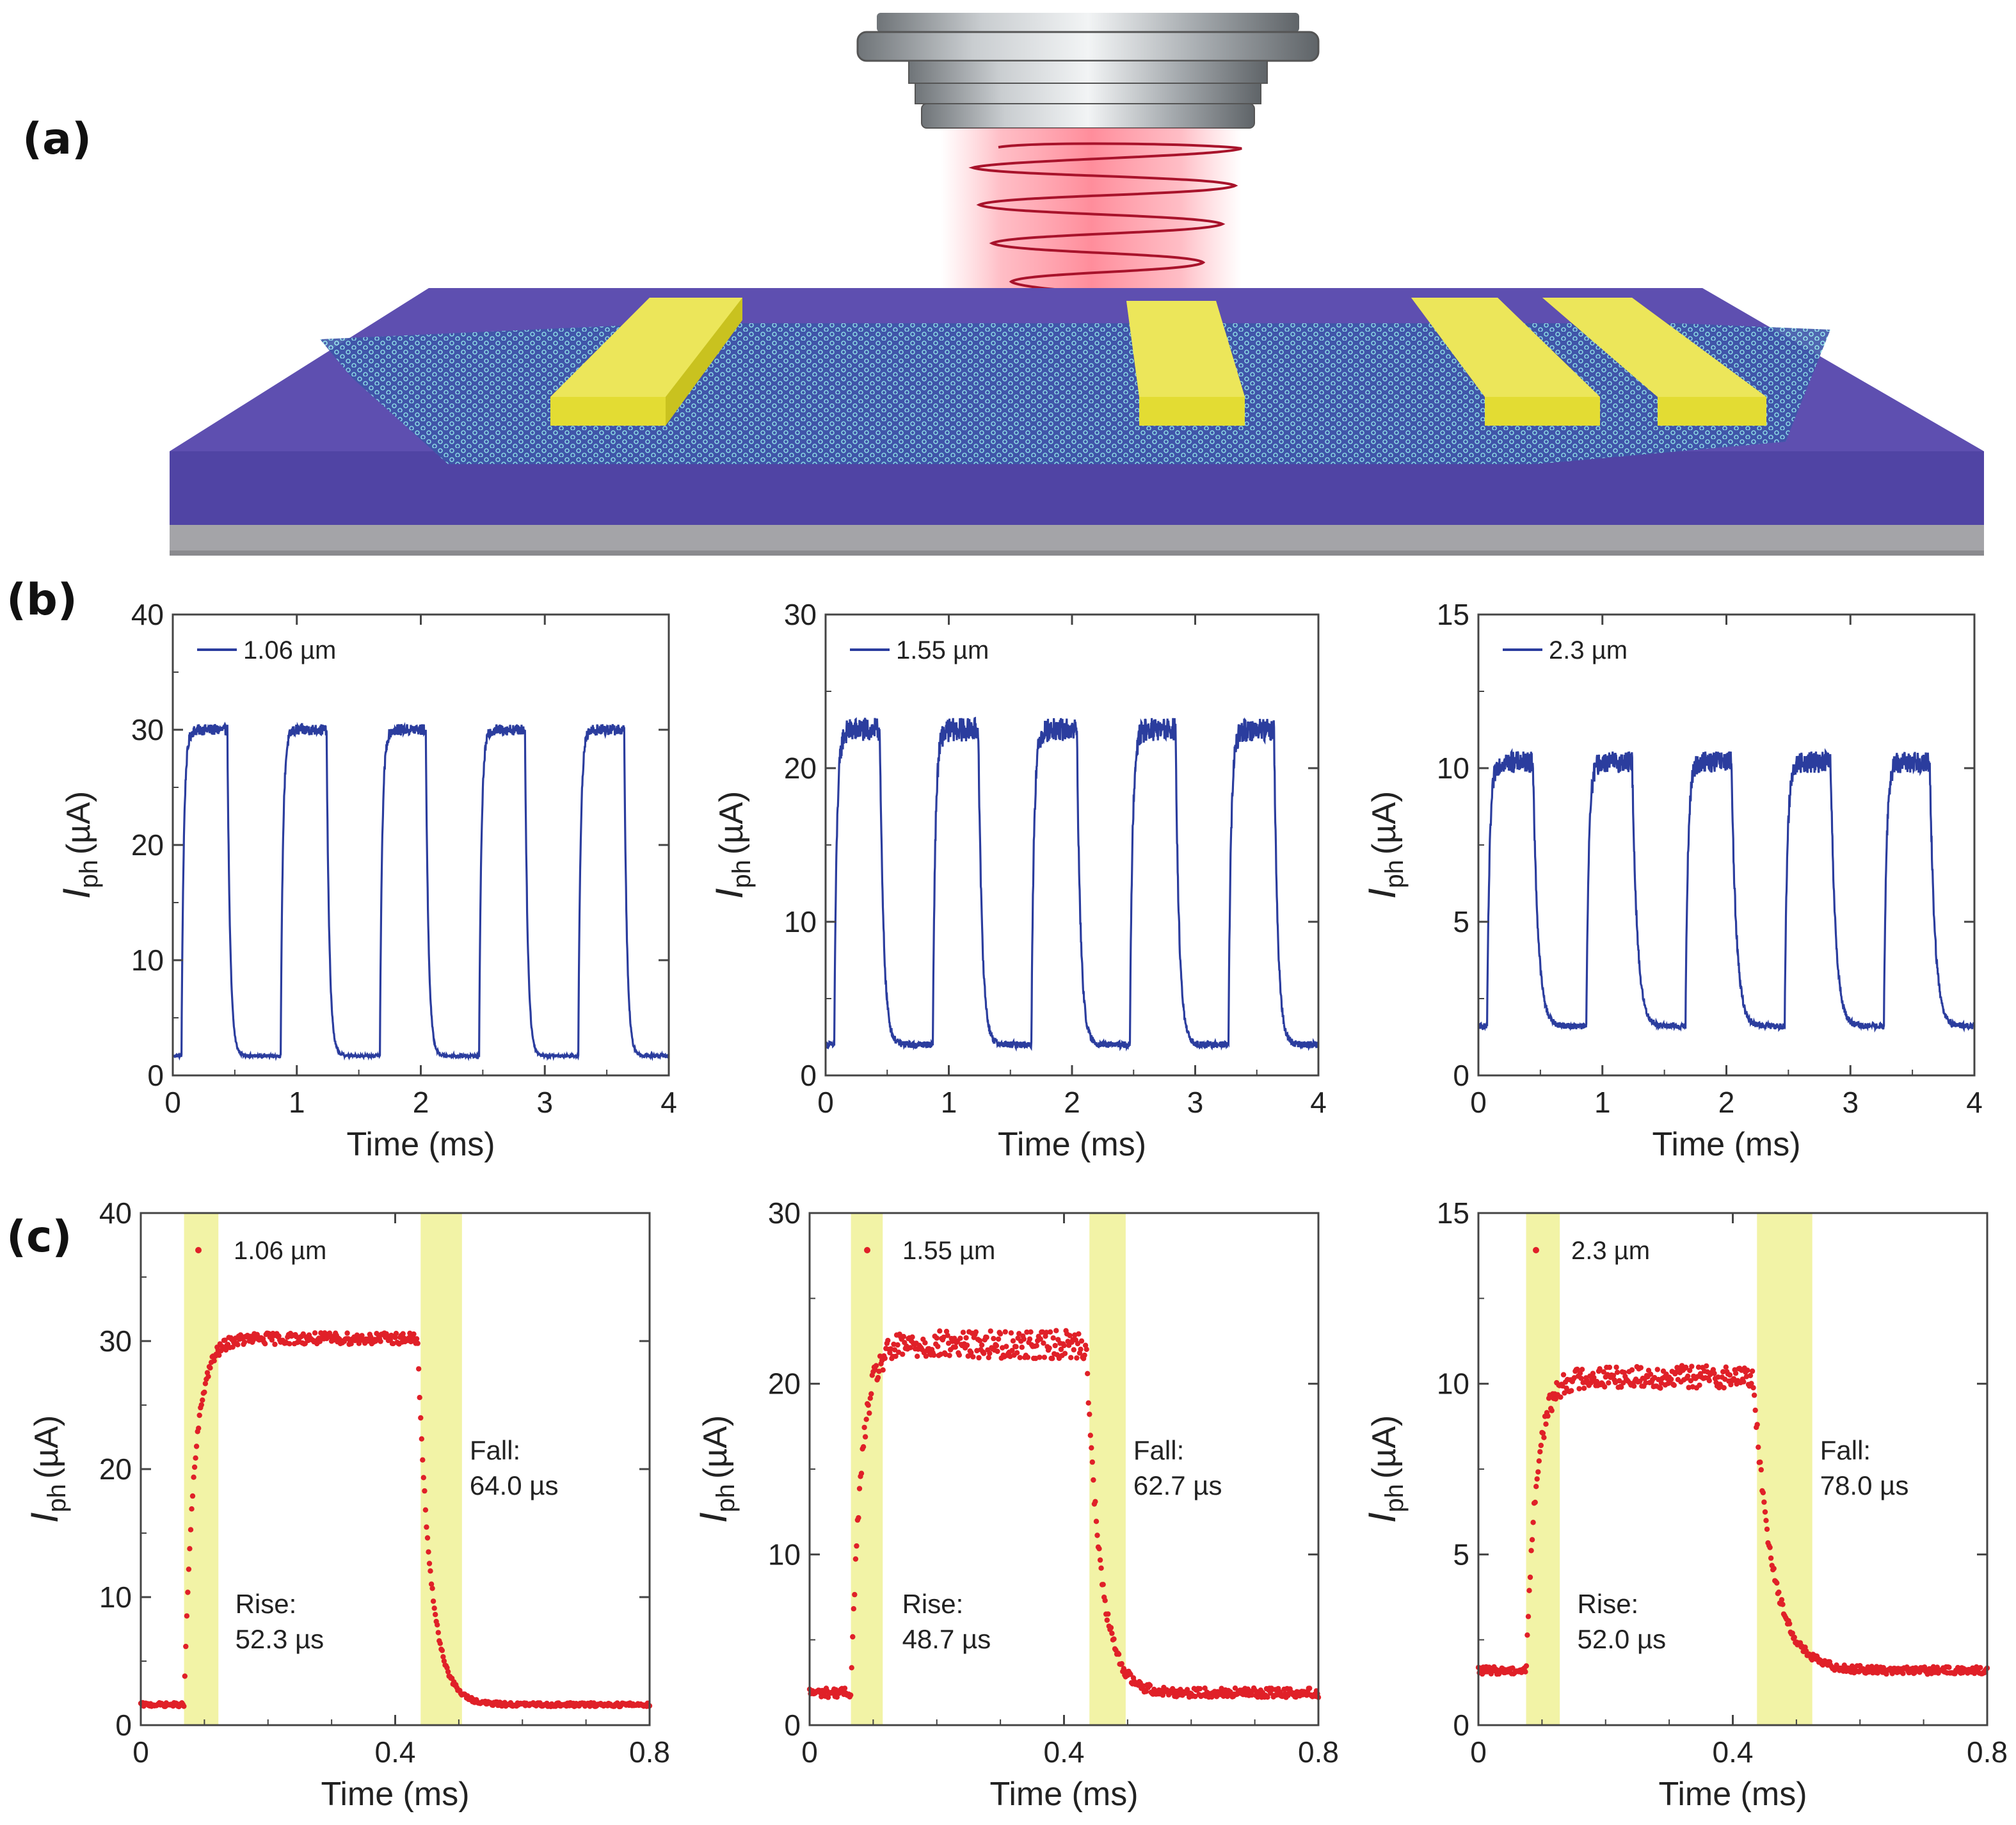  I want to click on photocurrent-trace, so click(1726, 890).